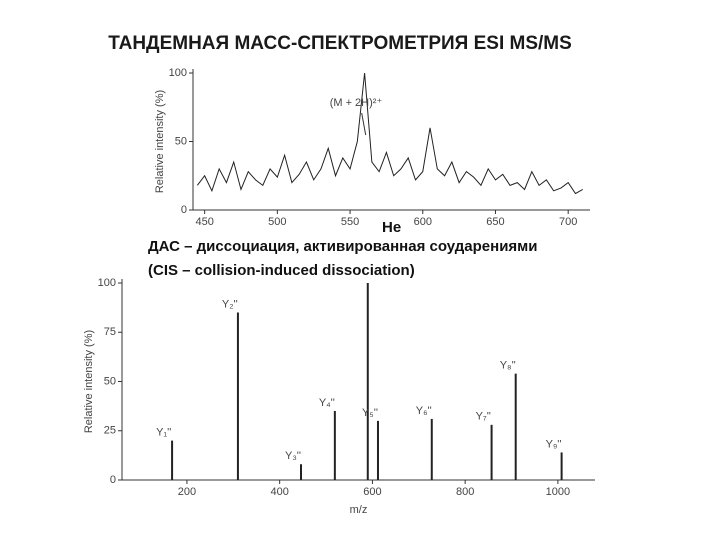  I want to click on gas-label: Не, so click(391, 227).